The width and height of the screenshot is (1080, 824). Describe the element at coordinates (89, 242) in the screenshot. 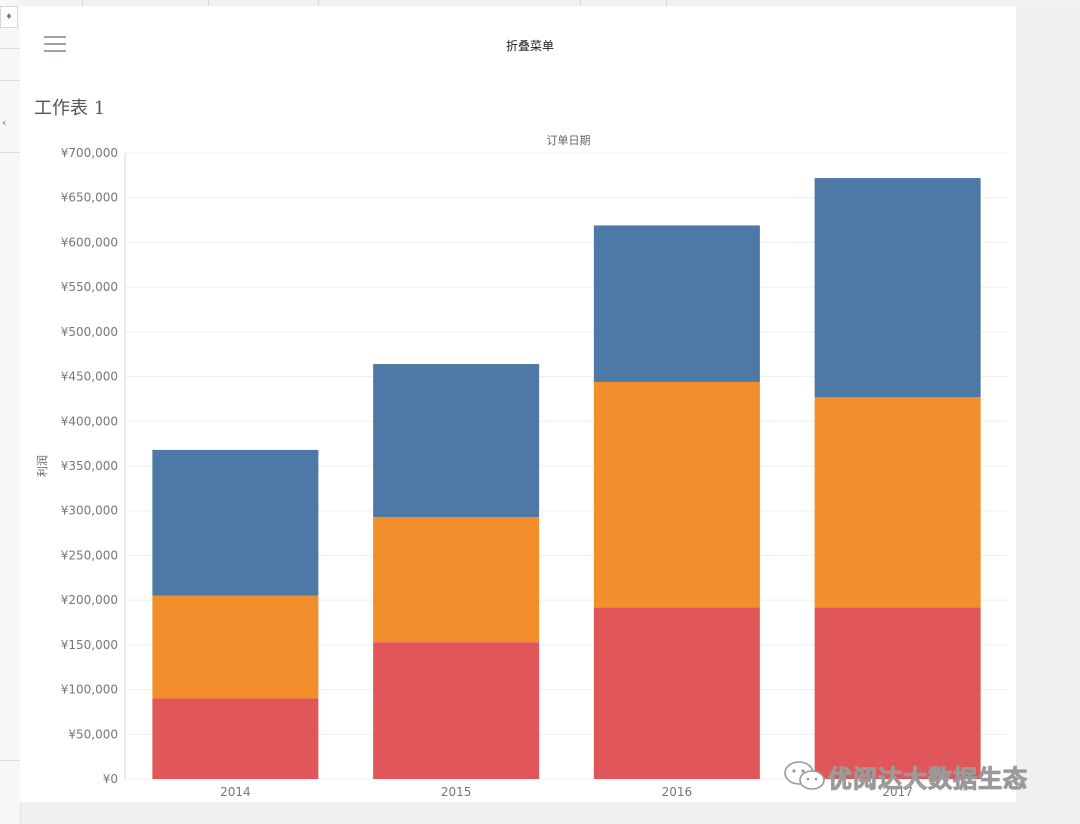

I see `y-tick-label: ¥600,000` at that location.